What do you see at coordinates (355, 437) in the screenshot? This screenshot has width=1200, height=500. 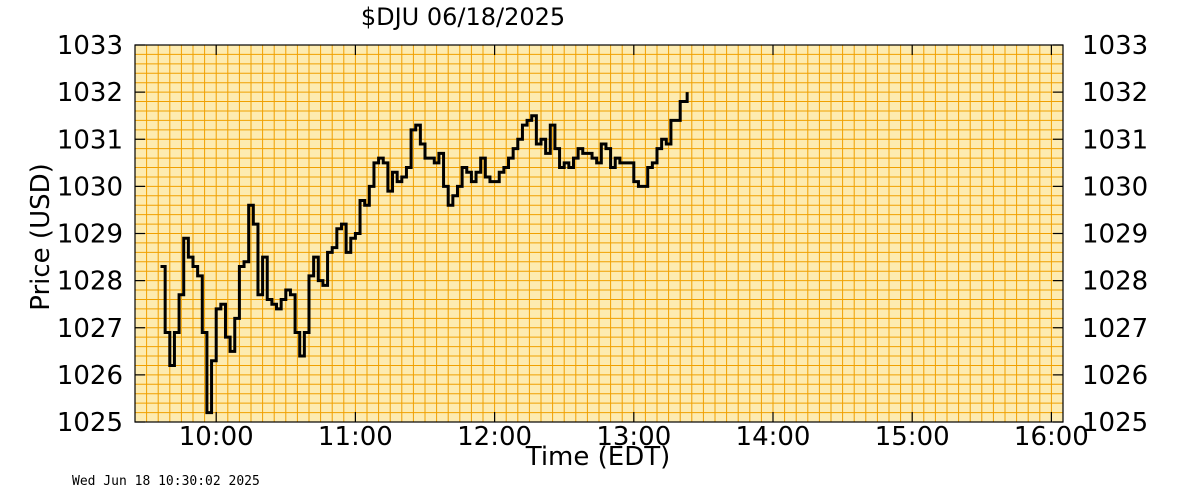 I see `x-tick-label: 11:00` at bounding box center [355, 437].